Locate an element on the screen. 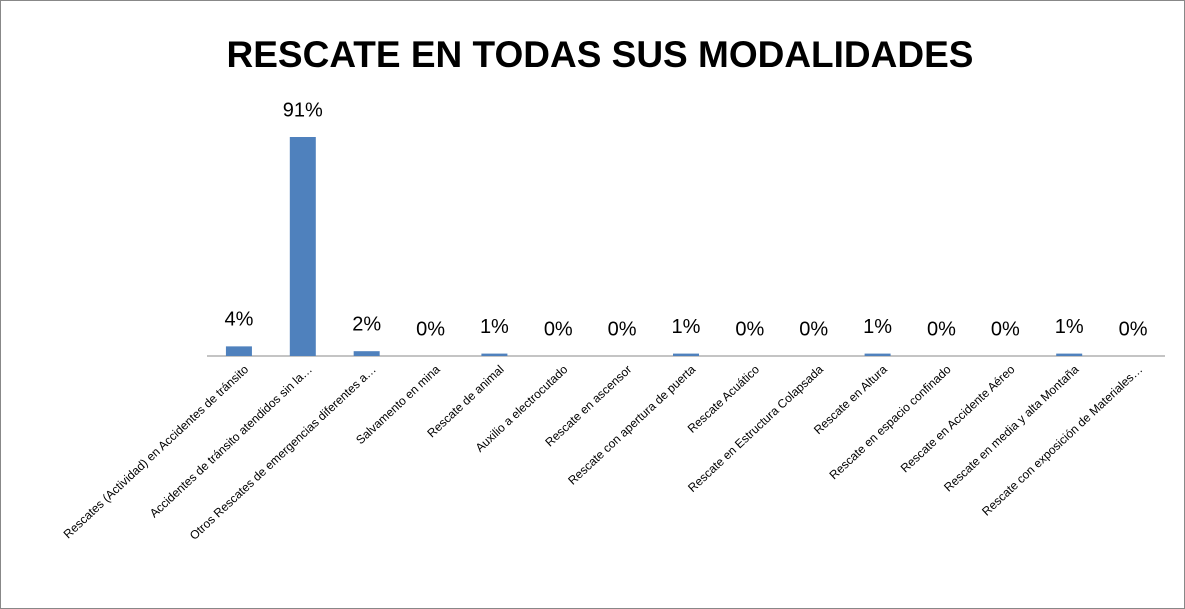  data-label: 91% is located at coordinates (303, 110).